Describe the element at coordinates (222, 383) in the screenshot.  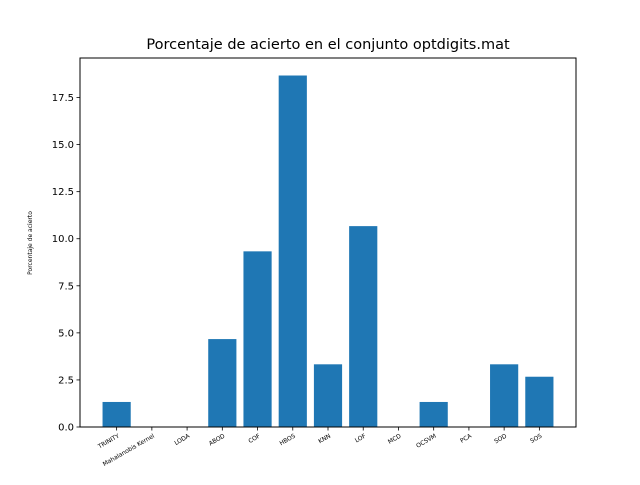
I see `bar-abod` at that location.